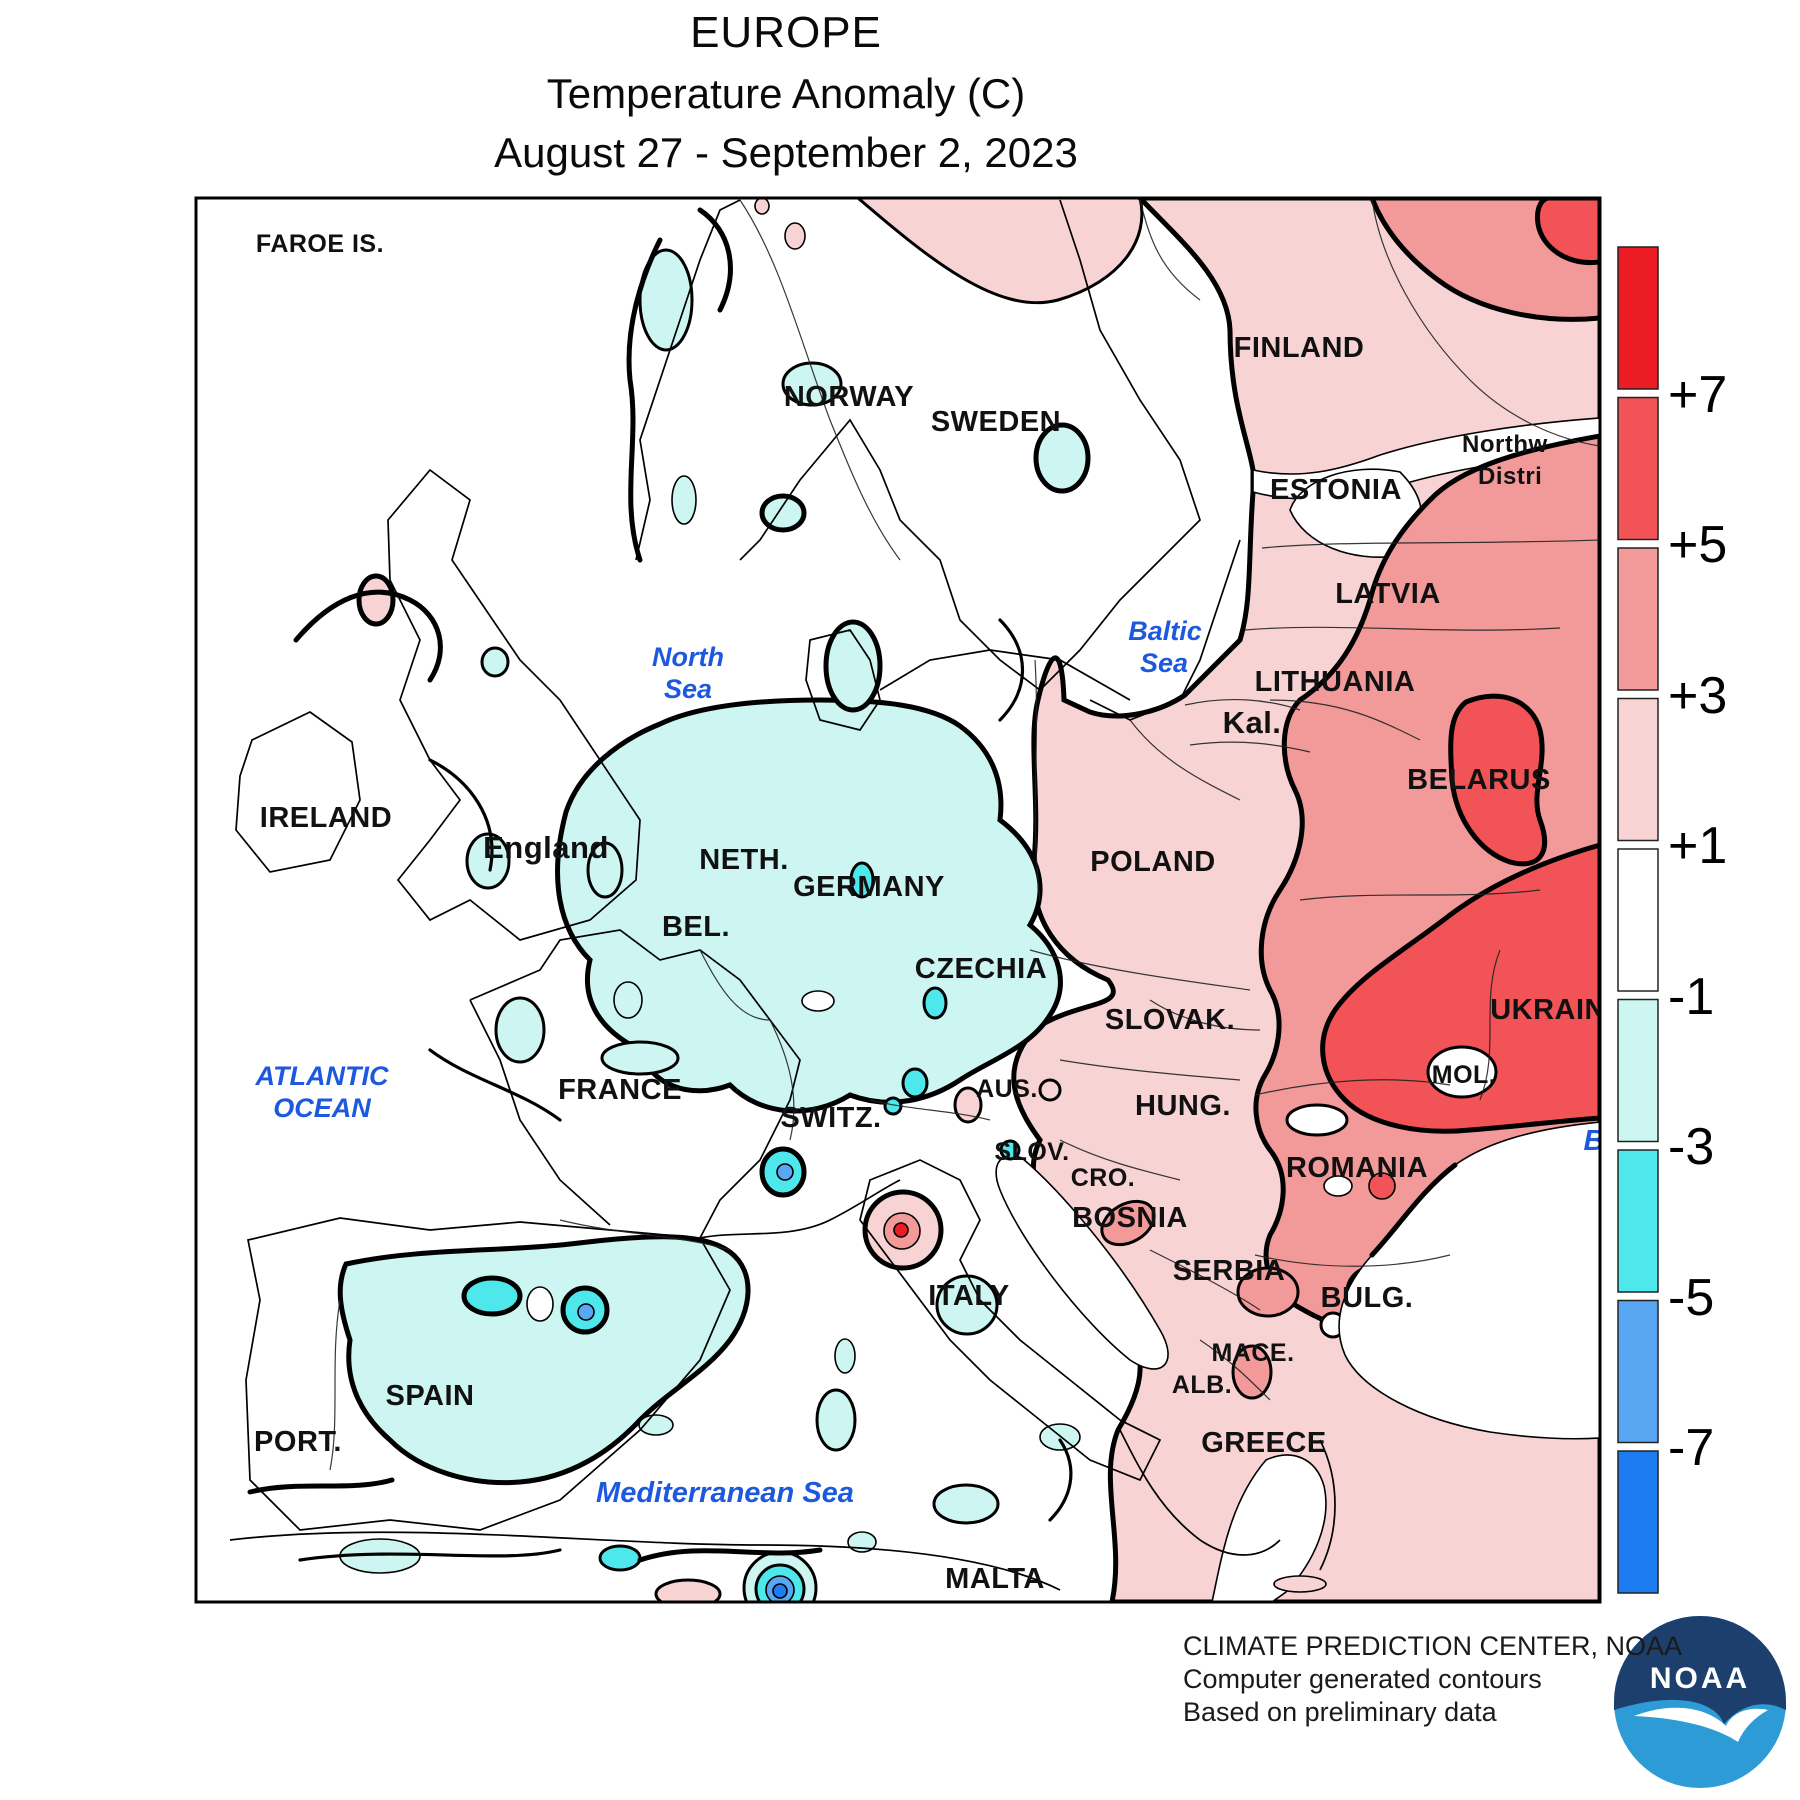 This screenshot has width=1800, height=1800. Describe the element at coordinates (830, 1118) in the screenshot. I see `map-label-switzerland: SWITZ.` at that location.